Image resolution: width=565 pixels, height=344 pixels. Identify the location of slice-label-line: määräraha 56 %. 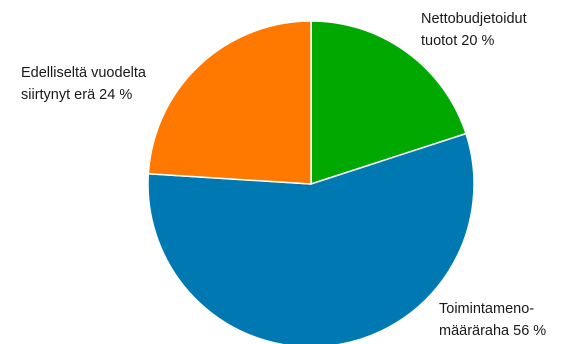
(493, 331).